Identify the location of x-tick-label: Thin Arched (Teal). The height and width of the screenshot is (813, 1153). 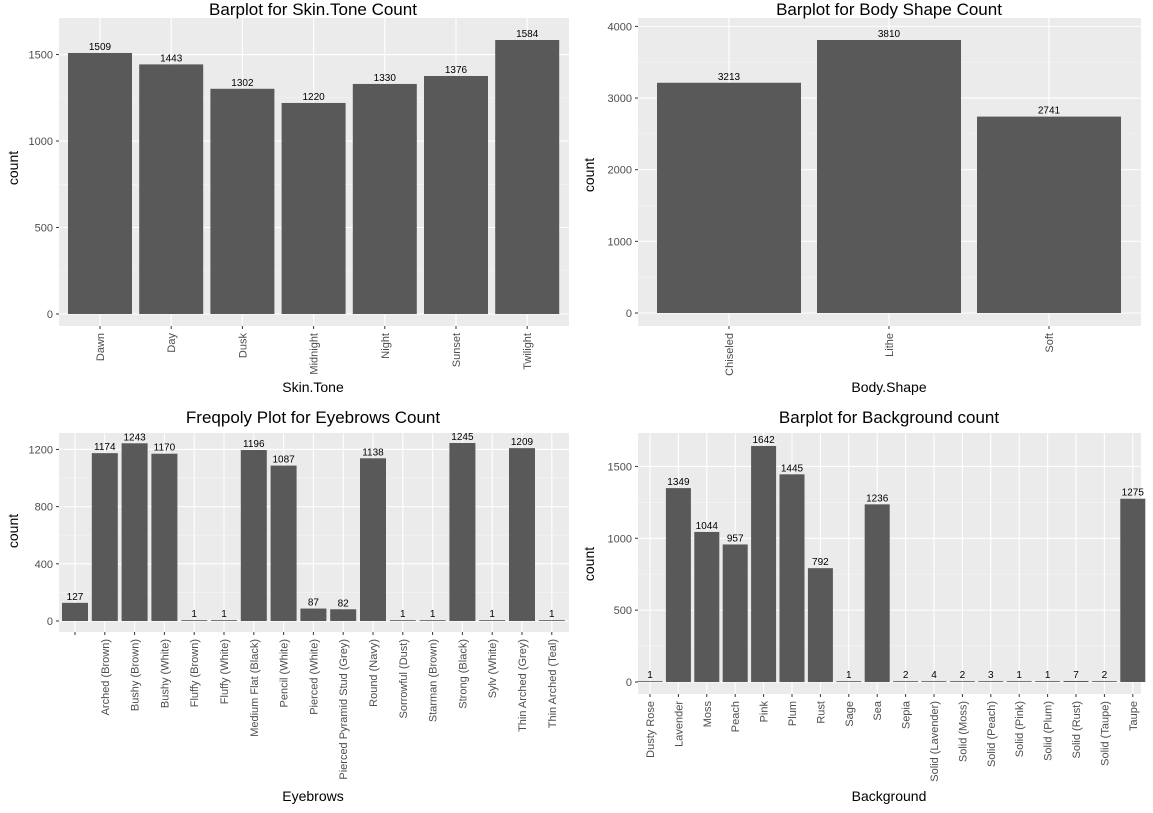
(553, 683).